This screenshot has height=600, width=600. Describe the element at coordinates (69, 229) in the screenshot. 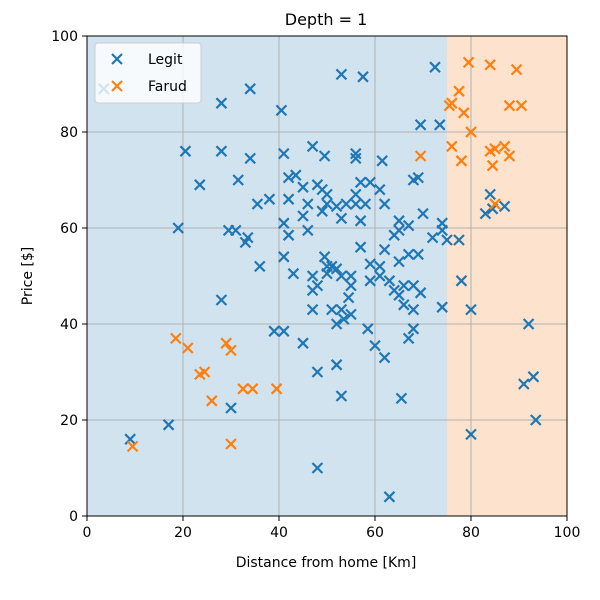

I see `y-tick-label: 60` at that location.